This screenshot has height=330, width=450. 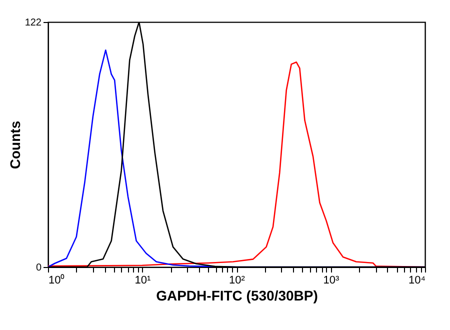 I want to click on x-tick-label: 10², so click(x=237, y=280).